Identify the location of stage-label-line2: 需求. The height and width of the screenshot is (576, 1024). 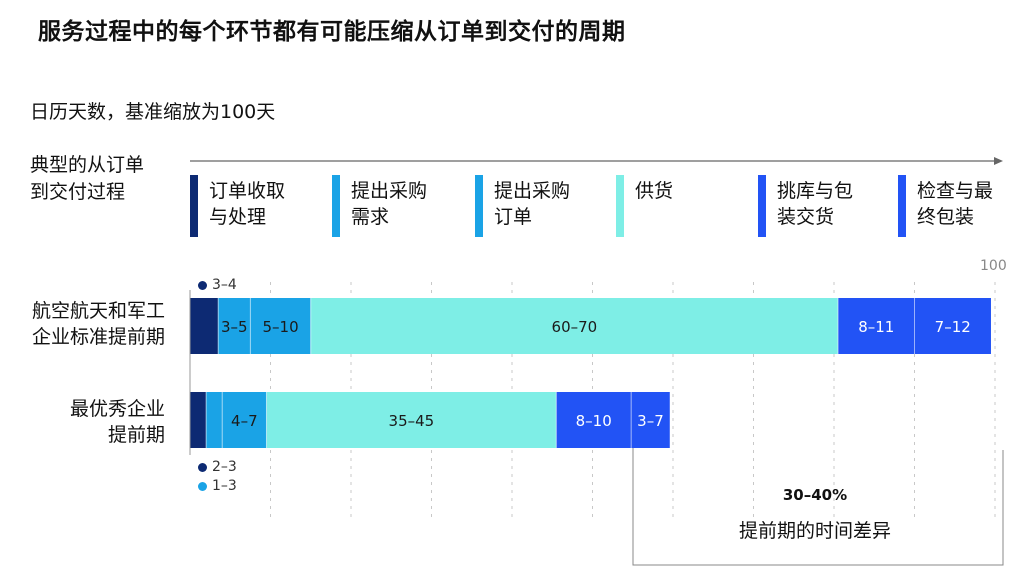
(370, 217).